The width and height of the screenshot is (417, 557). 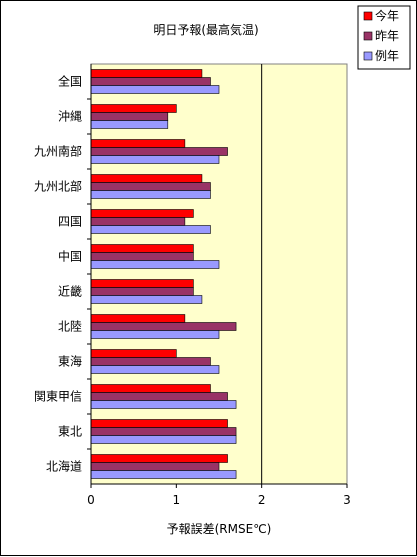 I want to click on x-tick-label: 0, so click(x=91, y=500).